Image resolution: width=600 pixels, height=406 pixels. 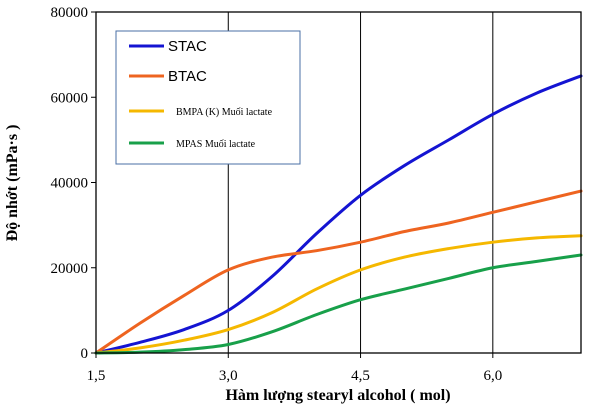 I want to click on x-tick-label-0: 1,5, so click(x=96, y=376).